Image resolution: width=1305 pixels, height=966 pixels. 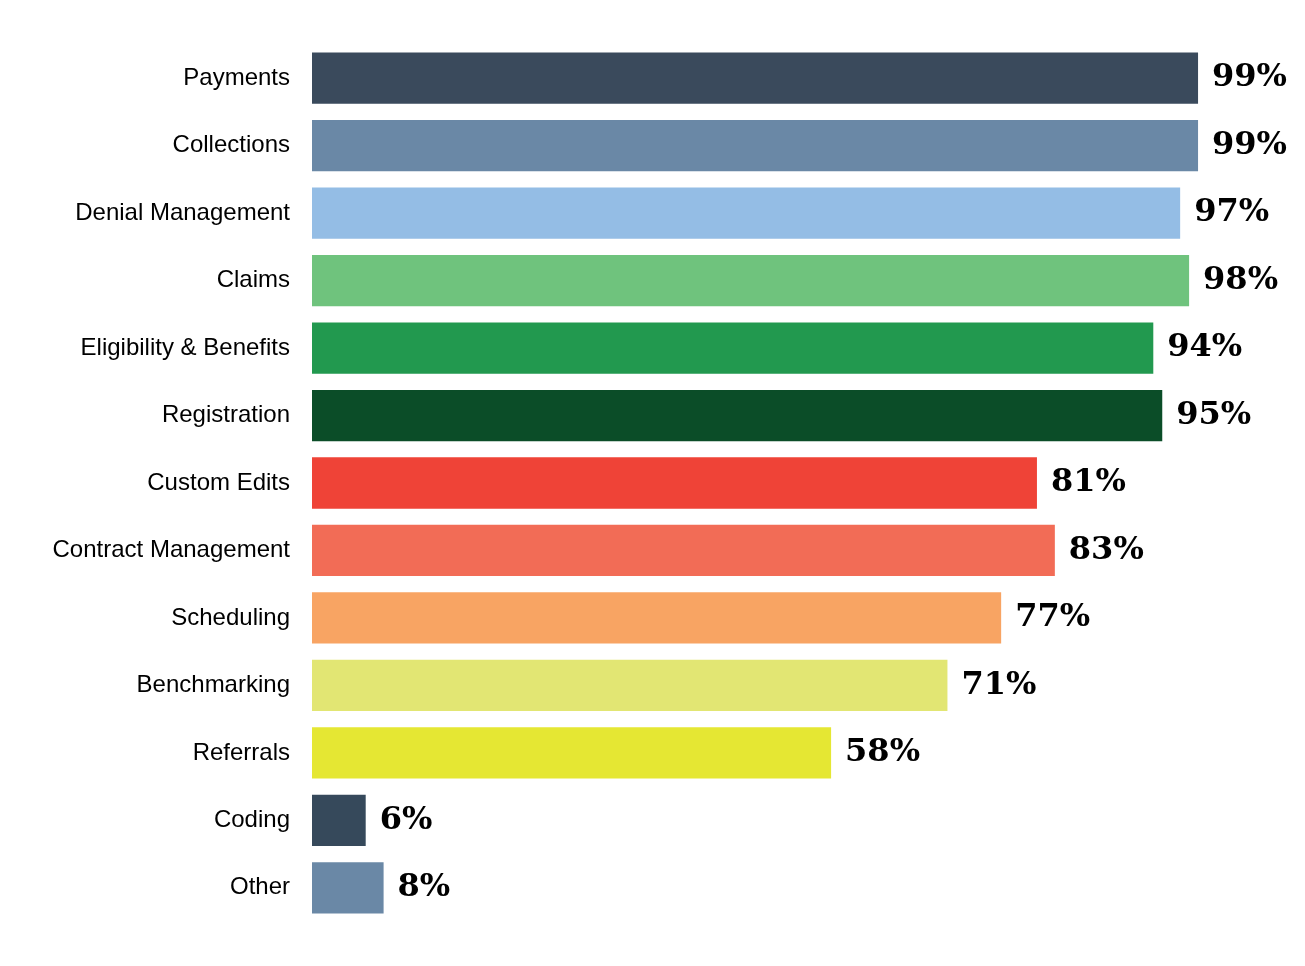 I want to click on y-tick-label: Registration, so click(x=225, y=414).